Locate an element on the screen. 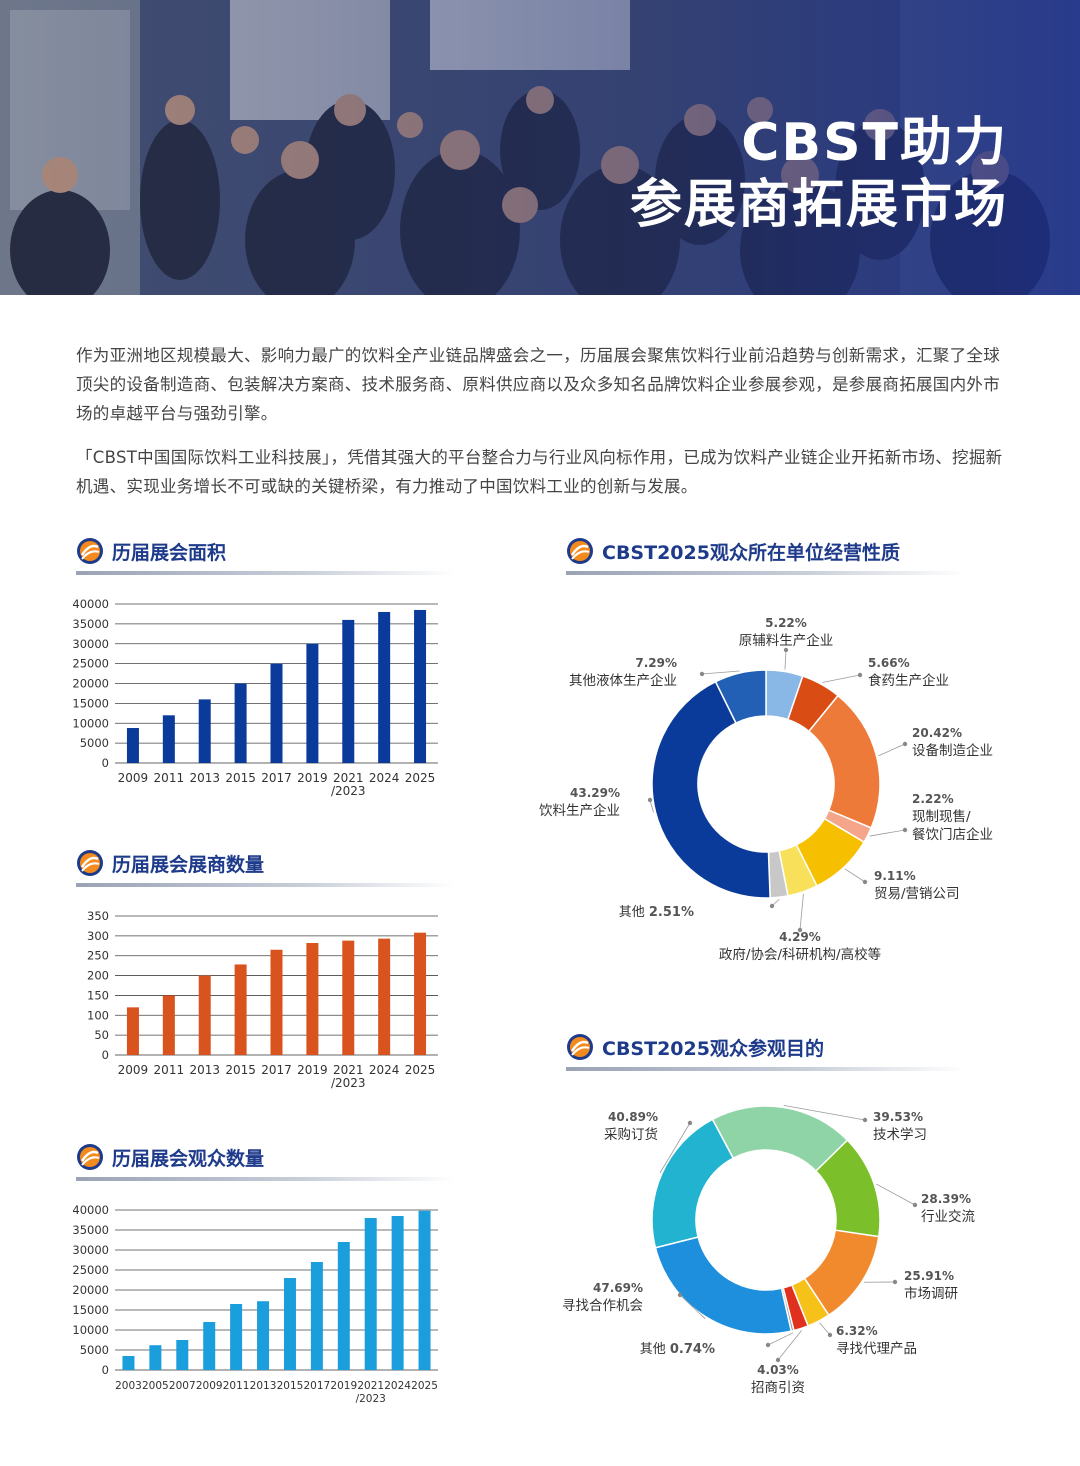 The image size is (1080, 1466). slice-label: 寻找合作机会 is located at coordinates (602, 1306).